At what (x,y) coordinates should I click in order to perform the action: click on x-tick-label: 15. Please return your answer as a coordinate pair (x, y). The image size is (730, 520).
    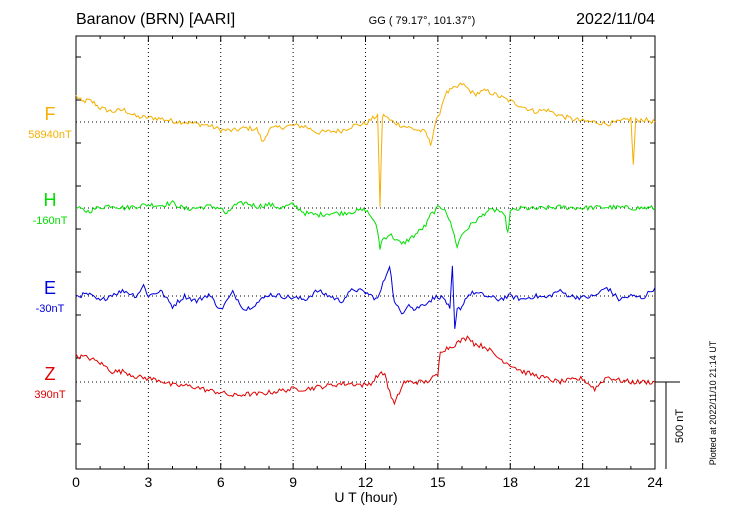
    Looking at the image, I should click on (438, 482).